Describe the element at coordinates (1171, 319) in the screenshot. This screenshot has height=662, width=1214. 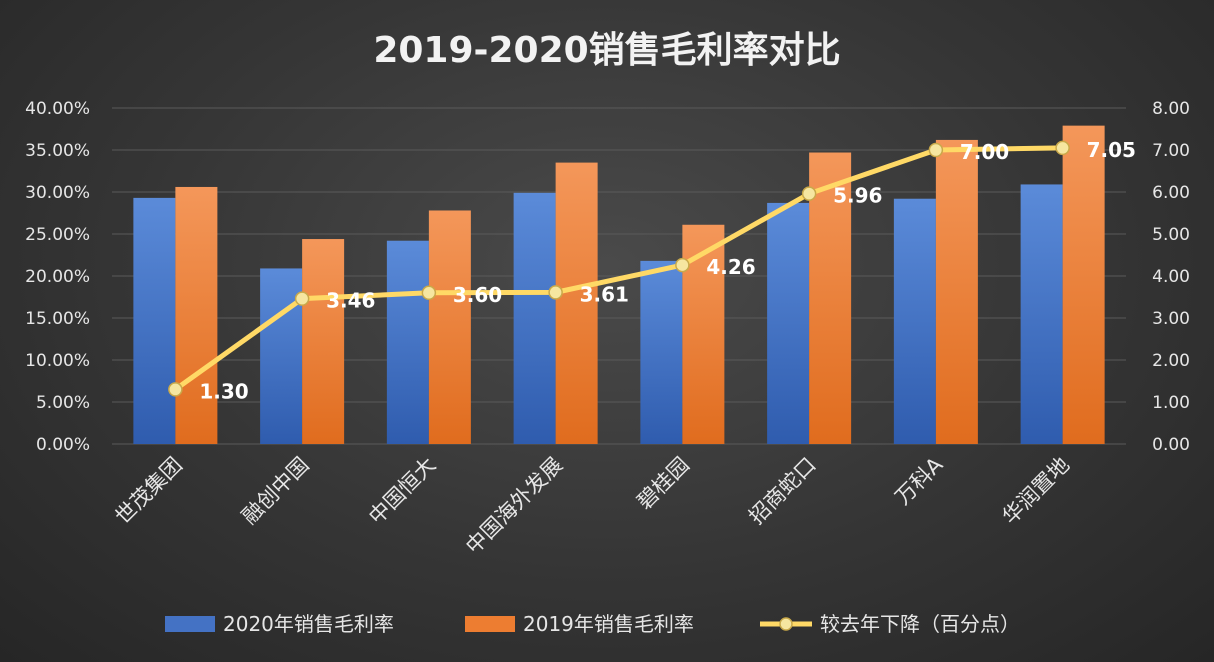
I see `right-tick-label: 3.00` at that location.